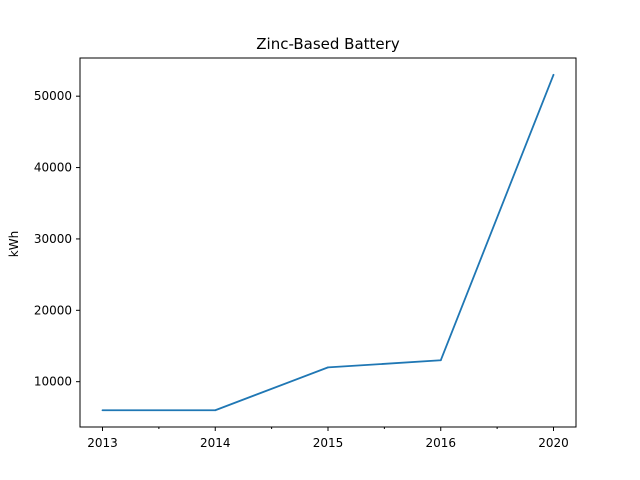  What do you see at coordinates (215, 443) in the screenshot?
I see `x-tick-label: 2014` at bounding box center [215, 443].